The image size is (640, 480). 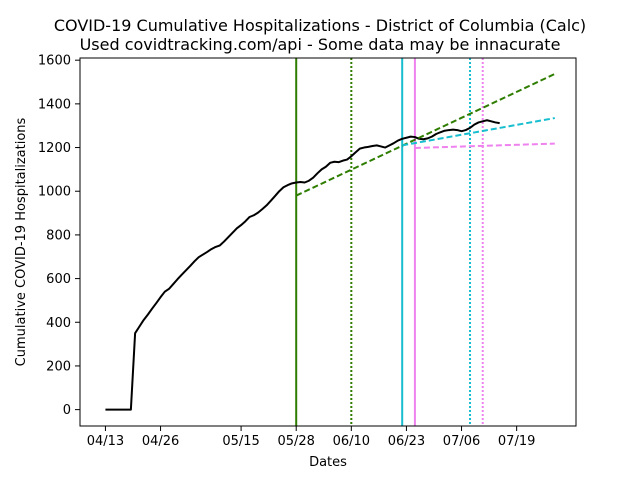 What do you see at coordinates (54, 61) in the screenshot?
I see `y-tick-label: 1600` at bounding box center [54, 61].